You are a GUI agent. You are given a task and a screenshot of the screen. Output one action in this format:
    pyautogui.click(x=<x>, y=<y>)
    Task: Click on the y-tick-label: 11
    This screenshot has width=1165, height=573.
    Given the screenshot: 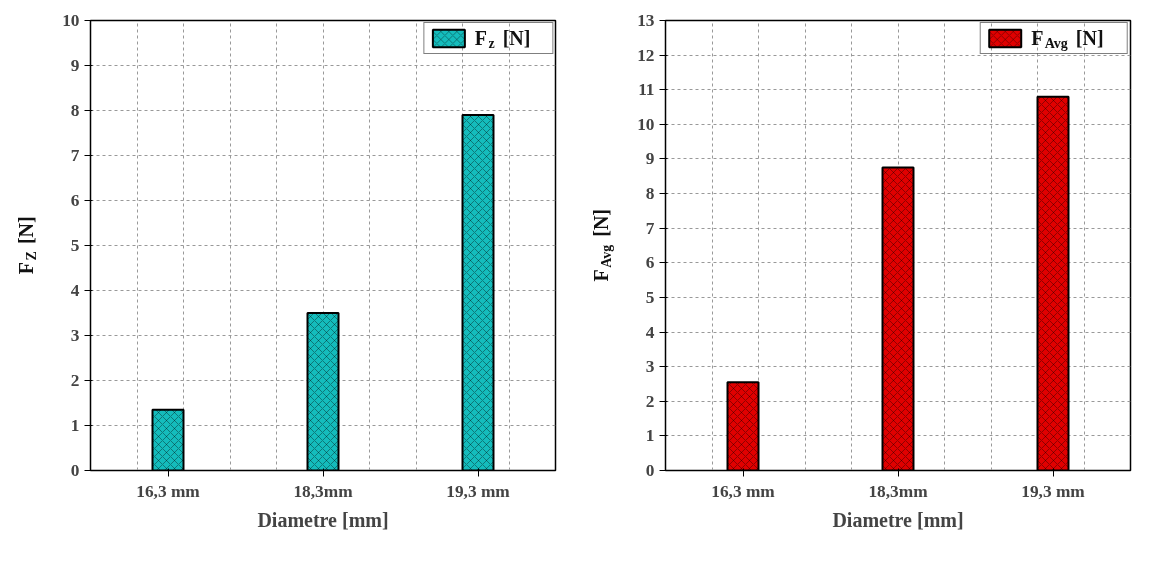 What is the action you would take?
    pyautogui.click(x=646, y=90)
    